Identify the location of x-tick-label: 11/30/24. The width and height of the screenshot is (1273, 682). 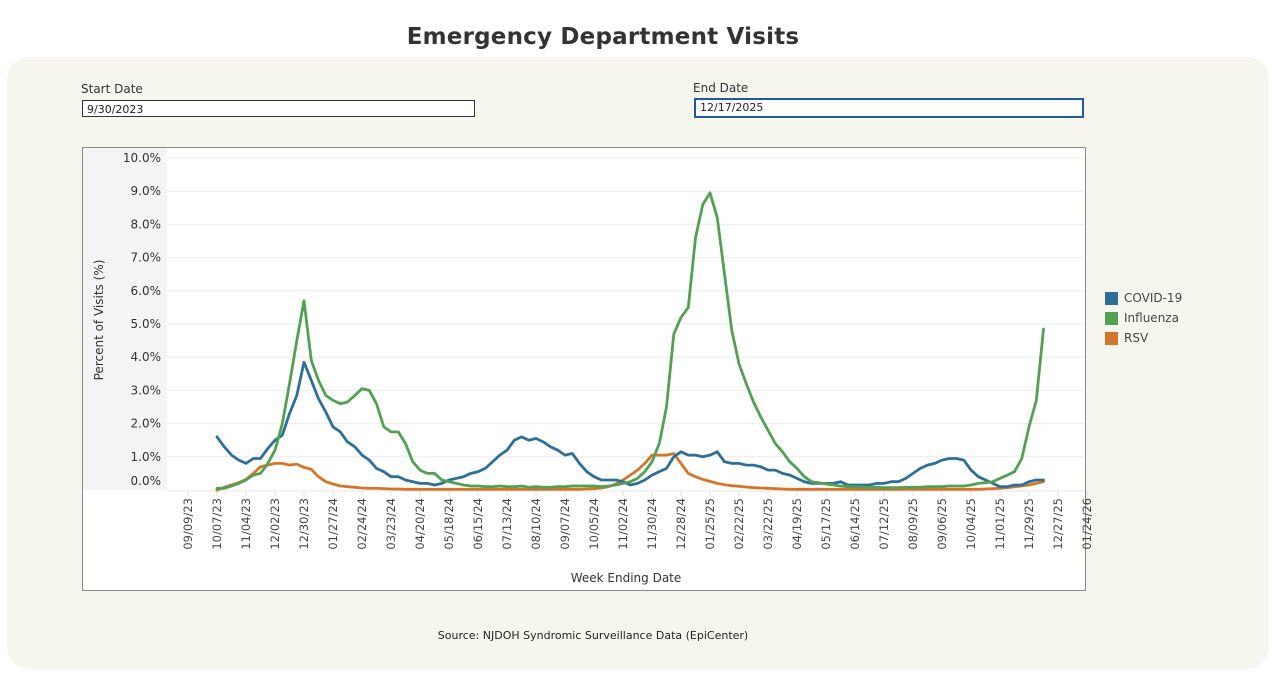
(652, 524).